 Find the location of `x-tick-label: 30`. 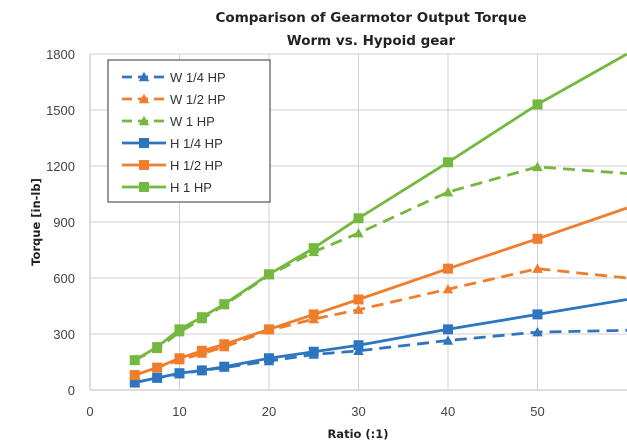

x-tick-label: 30 is located at coordinates (358, 411).